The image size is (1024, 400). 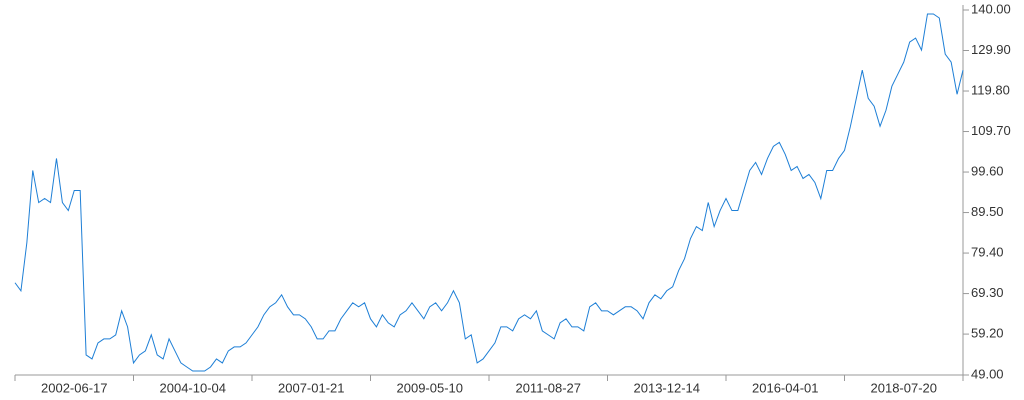 I want to click on y-tick-label: 49.00, so click(x=987, y=373).